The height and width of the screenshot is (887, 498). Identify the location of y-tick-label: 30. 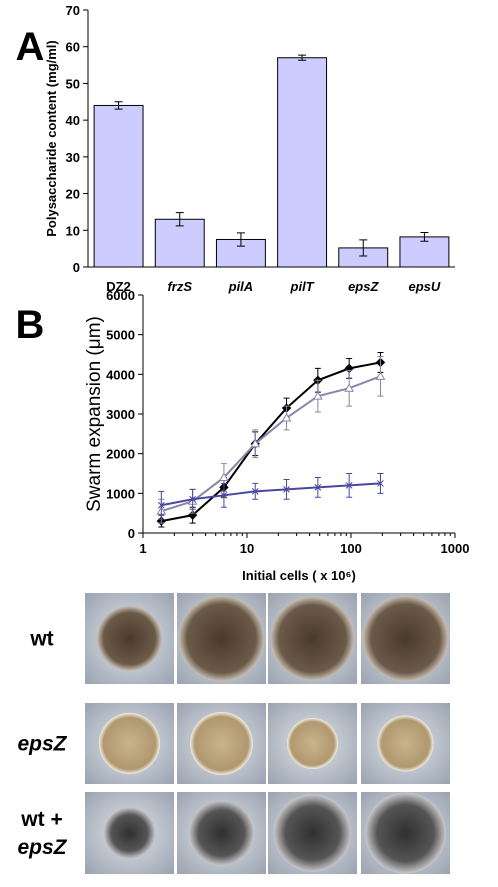
(73, 157).